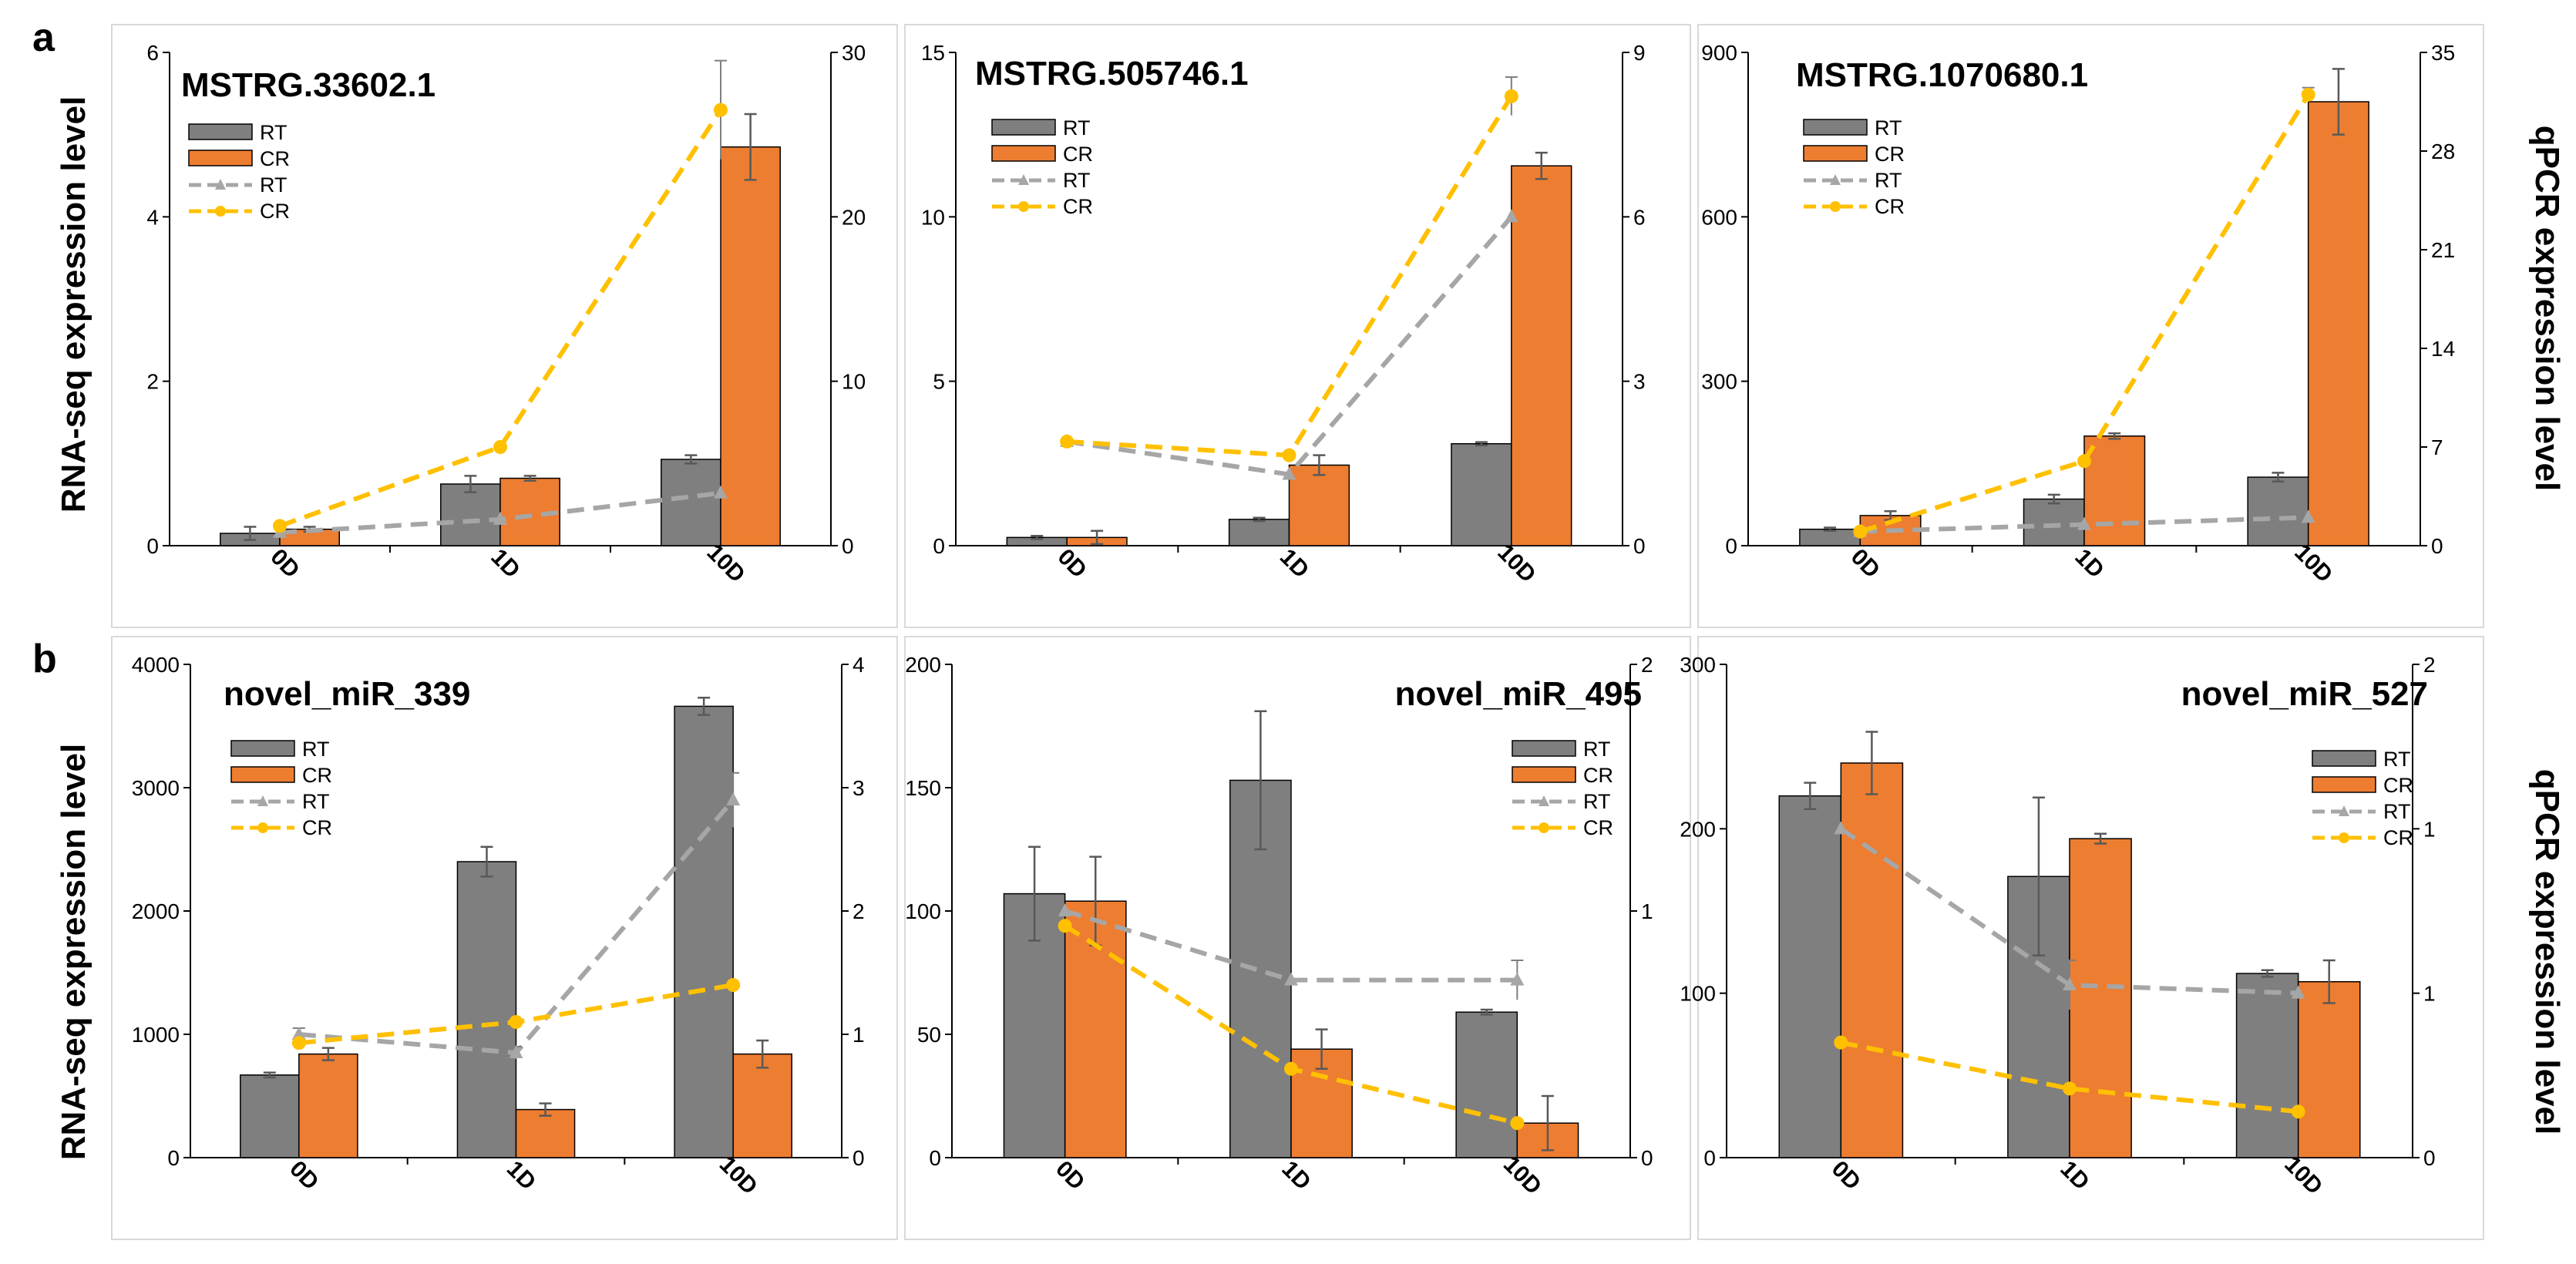  Describe the element at coordinates (44, 659) in the screenshot. I see `panel-label-b: b` at that location.